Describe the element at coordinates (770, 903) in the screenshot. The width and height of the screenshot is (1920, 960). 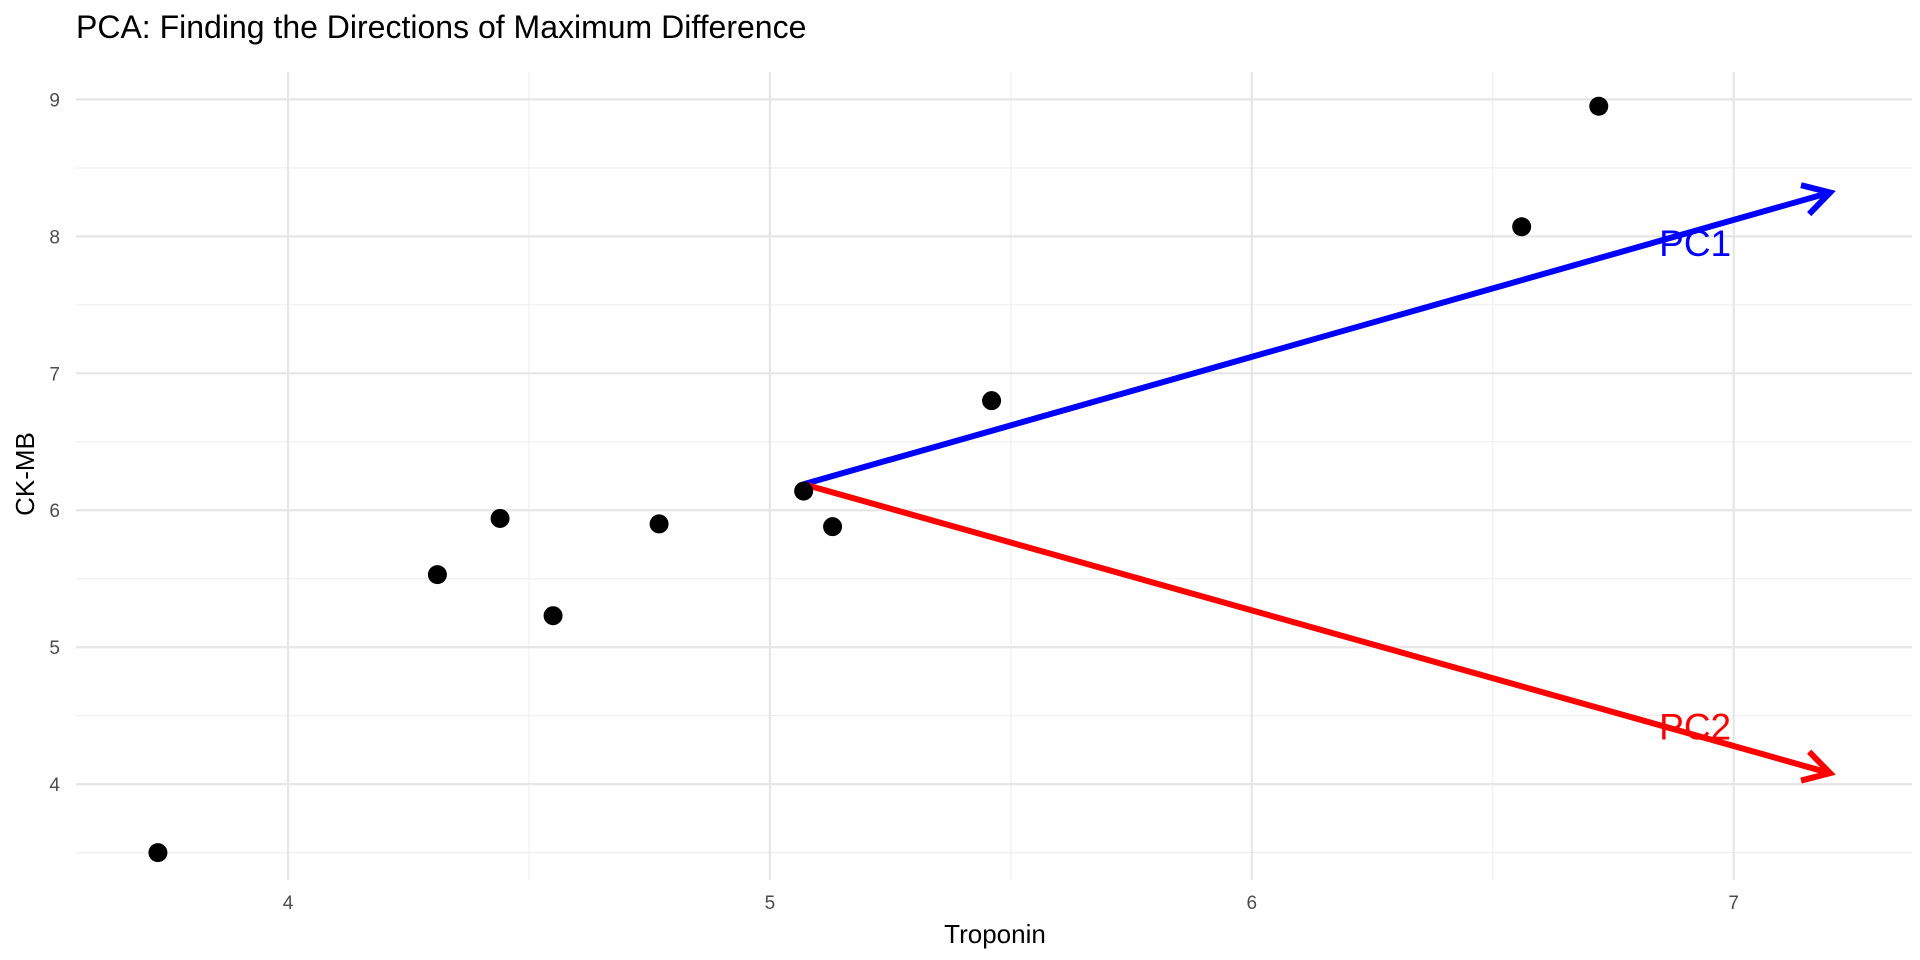
I see `x-tick-label: 5` at that location.